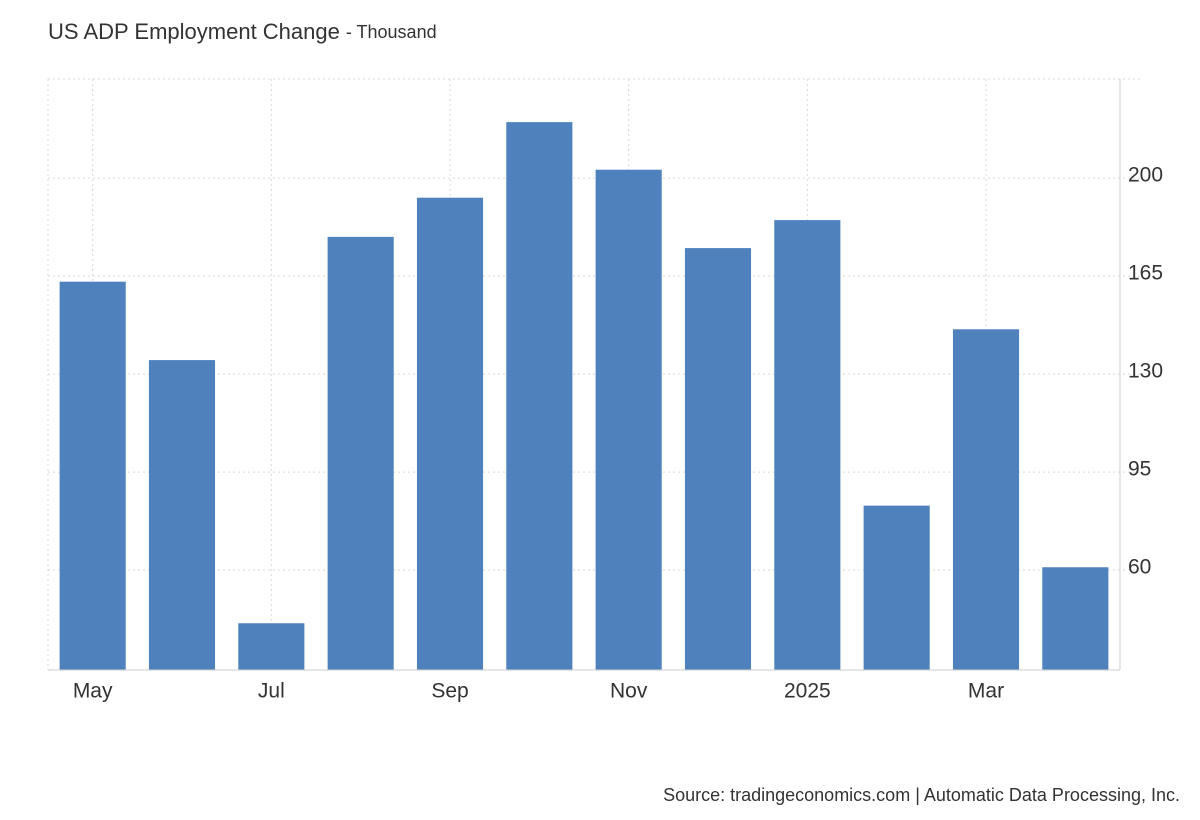 The width and height of the screenshot is (1200, 820). I want to click on y-tick-label: 165, so click(1145, 273).